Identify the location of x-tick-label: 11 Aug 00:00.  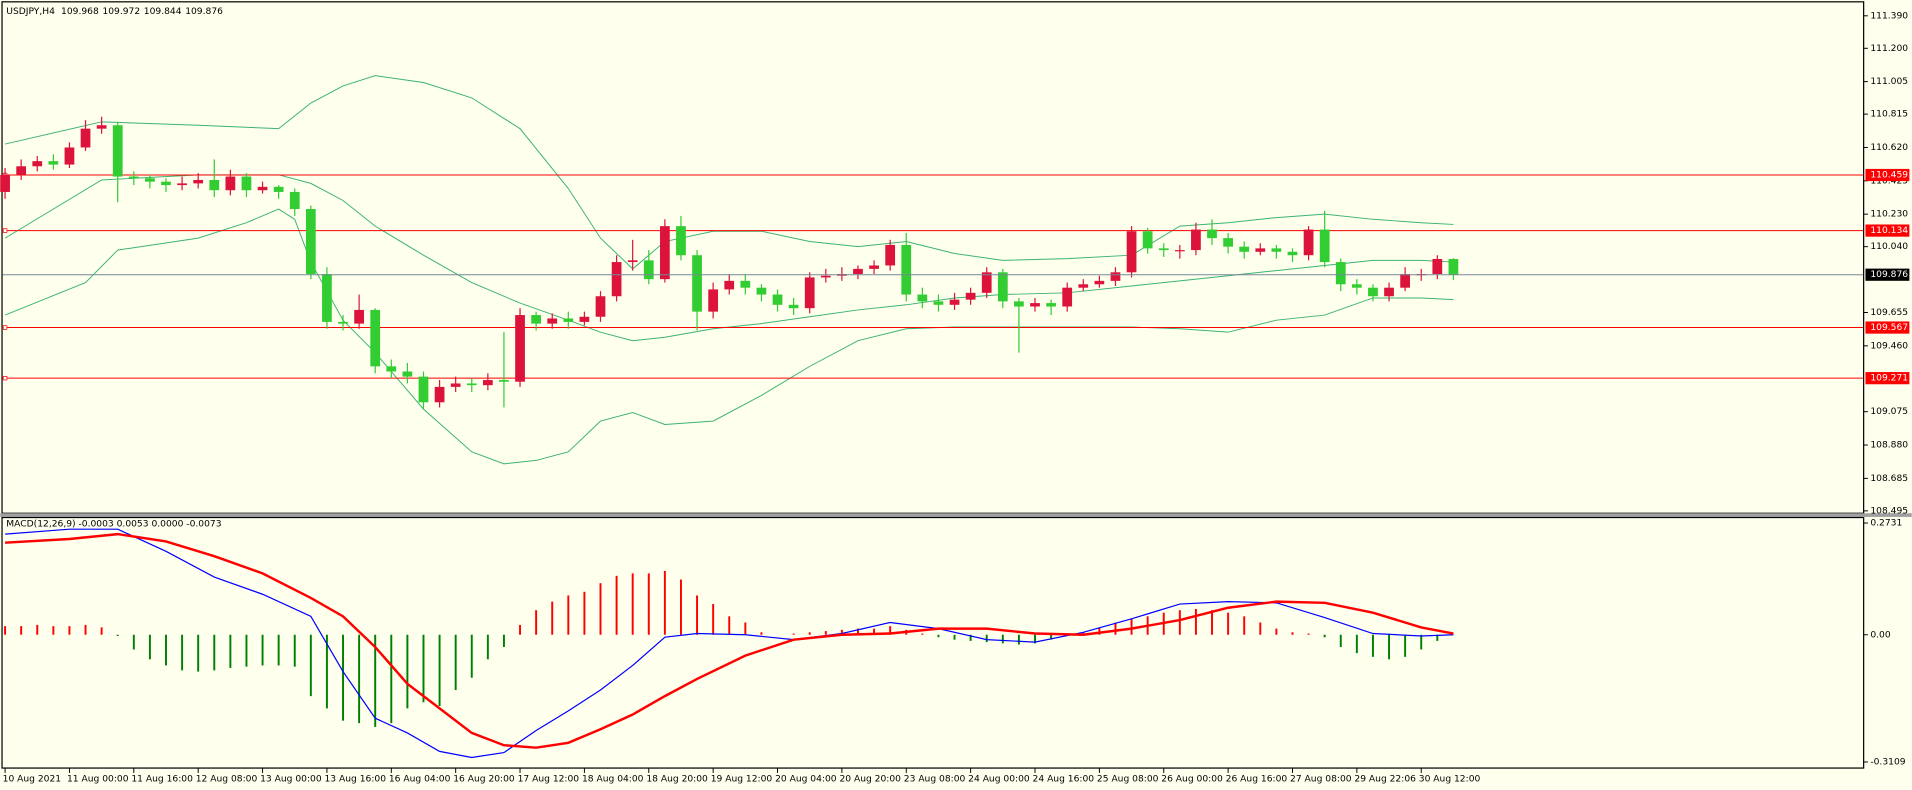
(98, 780).